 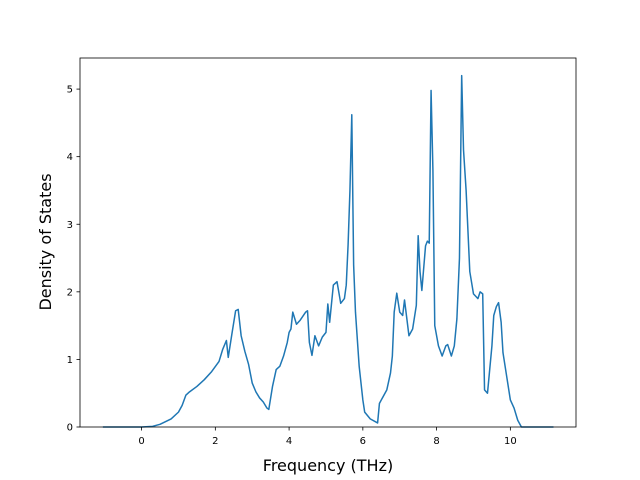 I want to click on x-axis-label: Frequency (THz), so click(x=328, y=465).